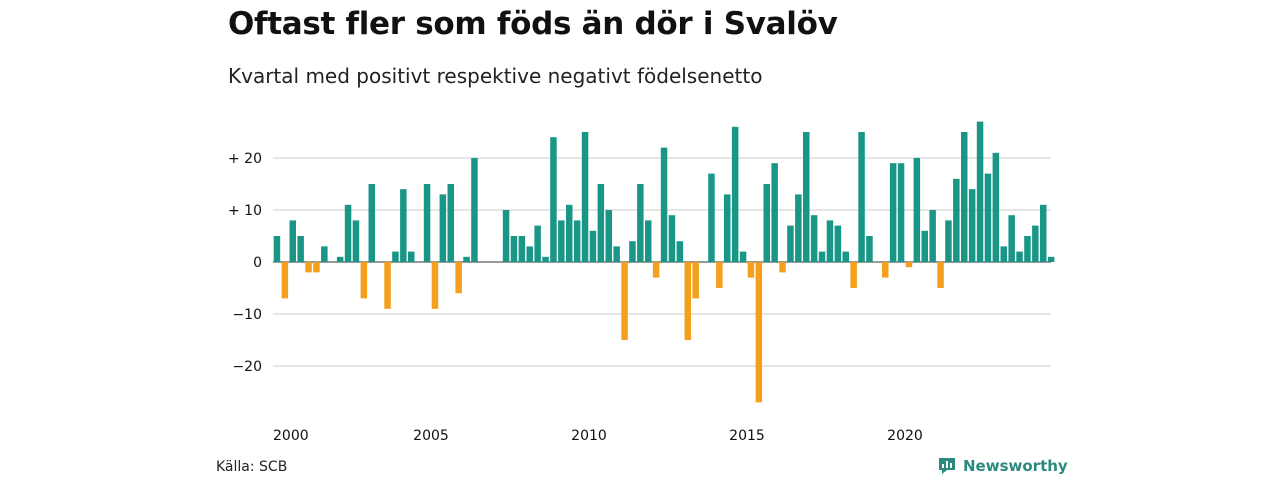 The width and height of the screenshot is (1280, 480). Describe the element at coordinates (589, 436) in the screenshot. I see `x-tick-label: 2010` at that location.